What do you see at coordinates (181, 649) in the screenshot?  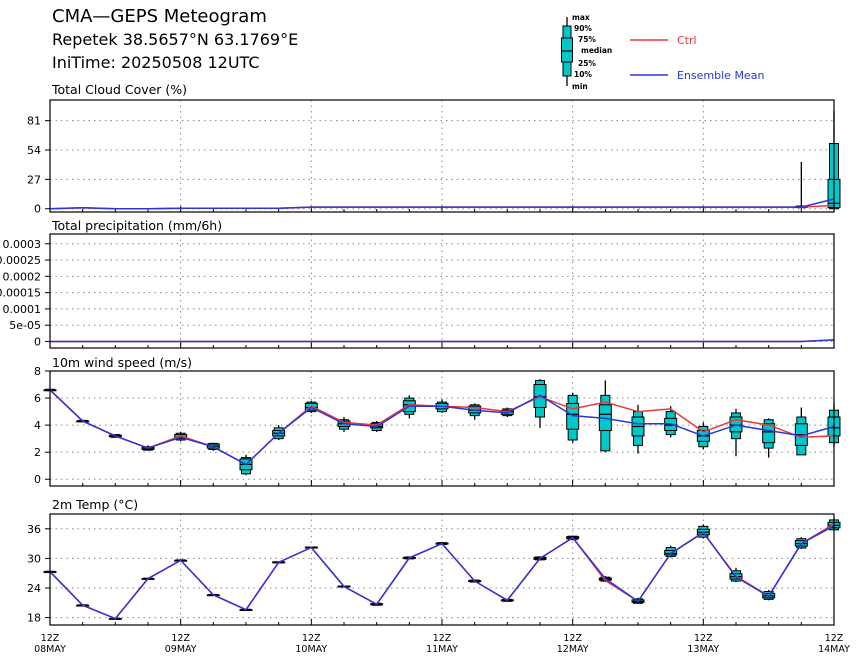 I see `x-tick-label-date: 09MAY` at bounding box center [181, 649].